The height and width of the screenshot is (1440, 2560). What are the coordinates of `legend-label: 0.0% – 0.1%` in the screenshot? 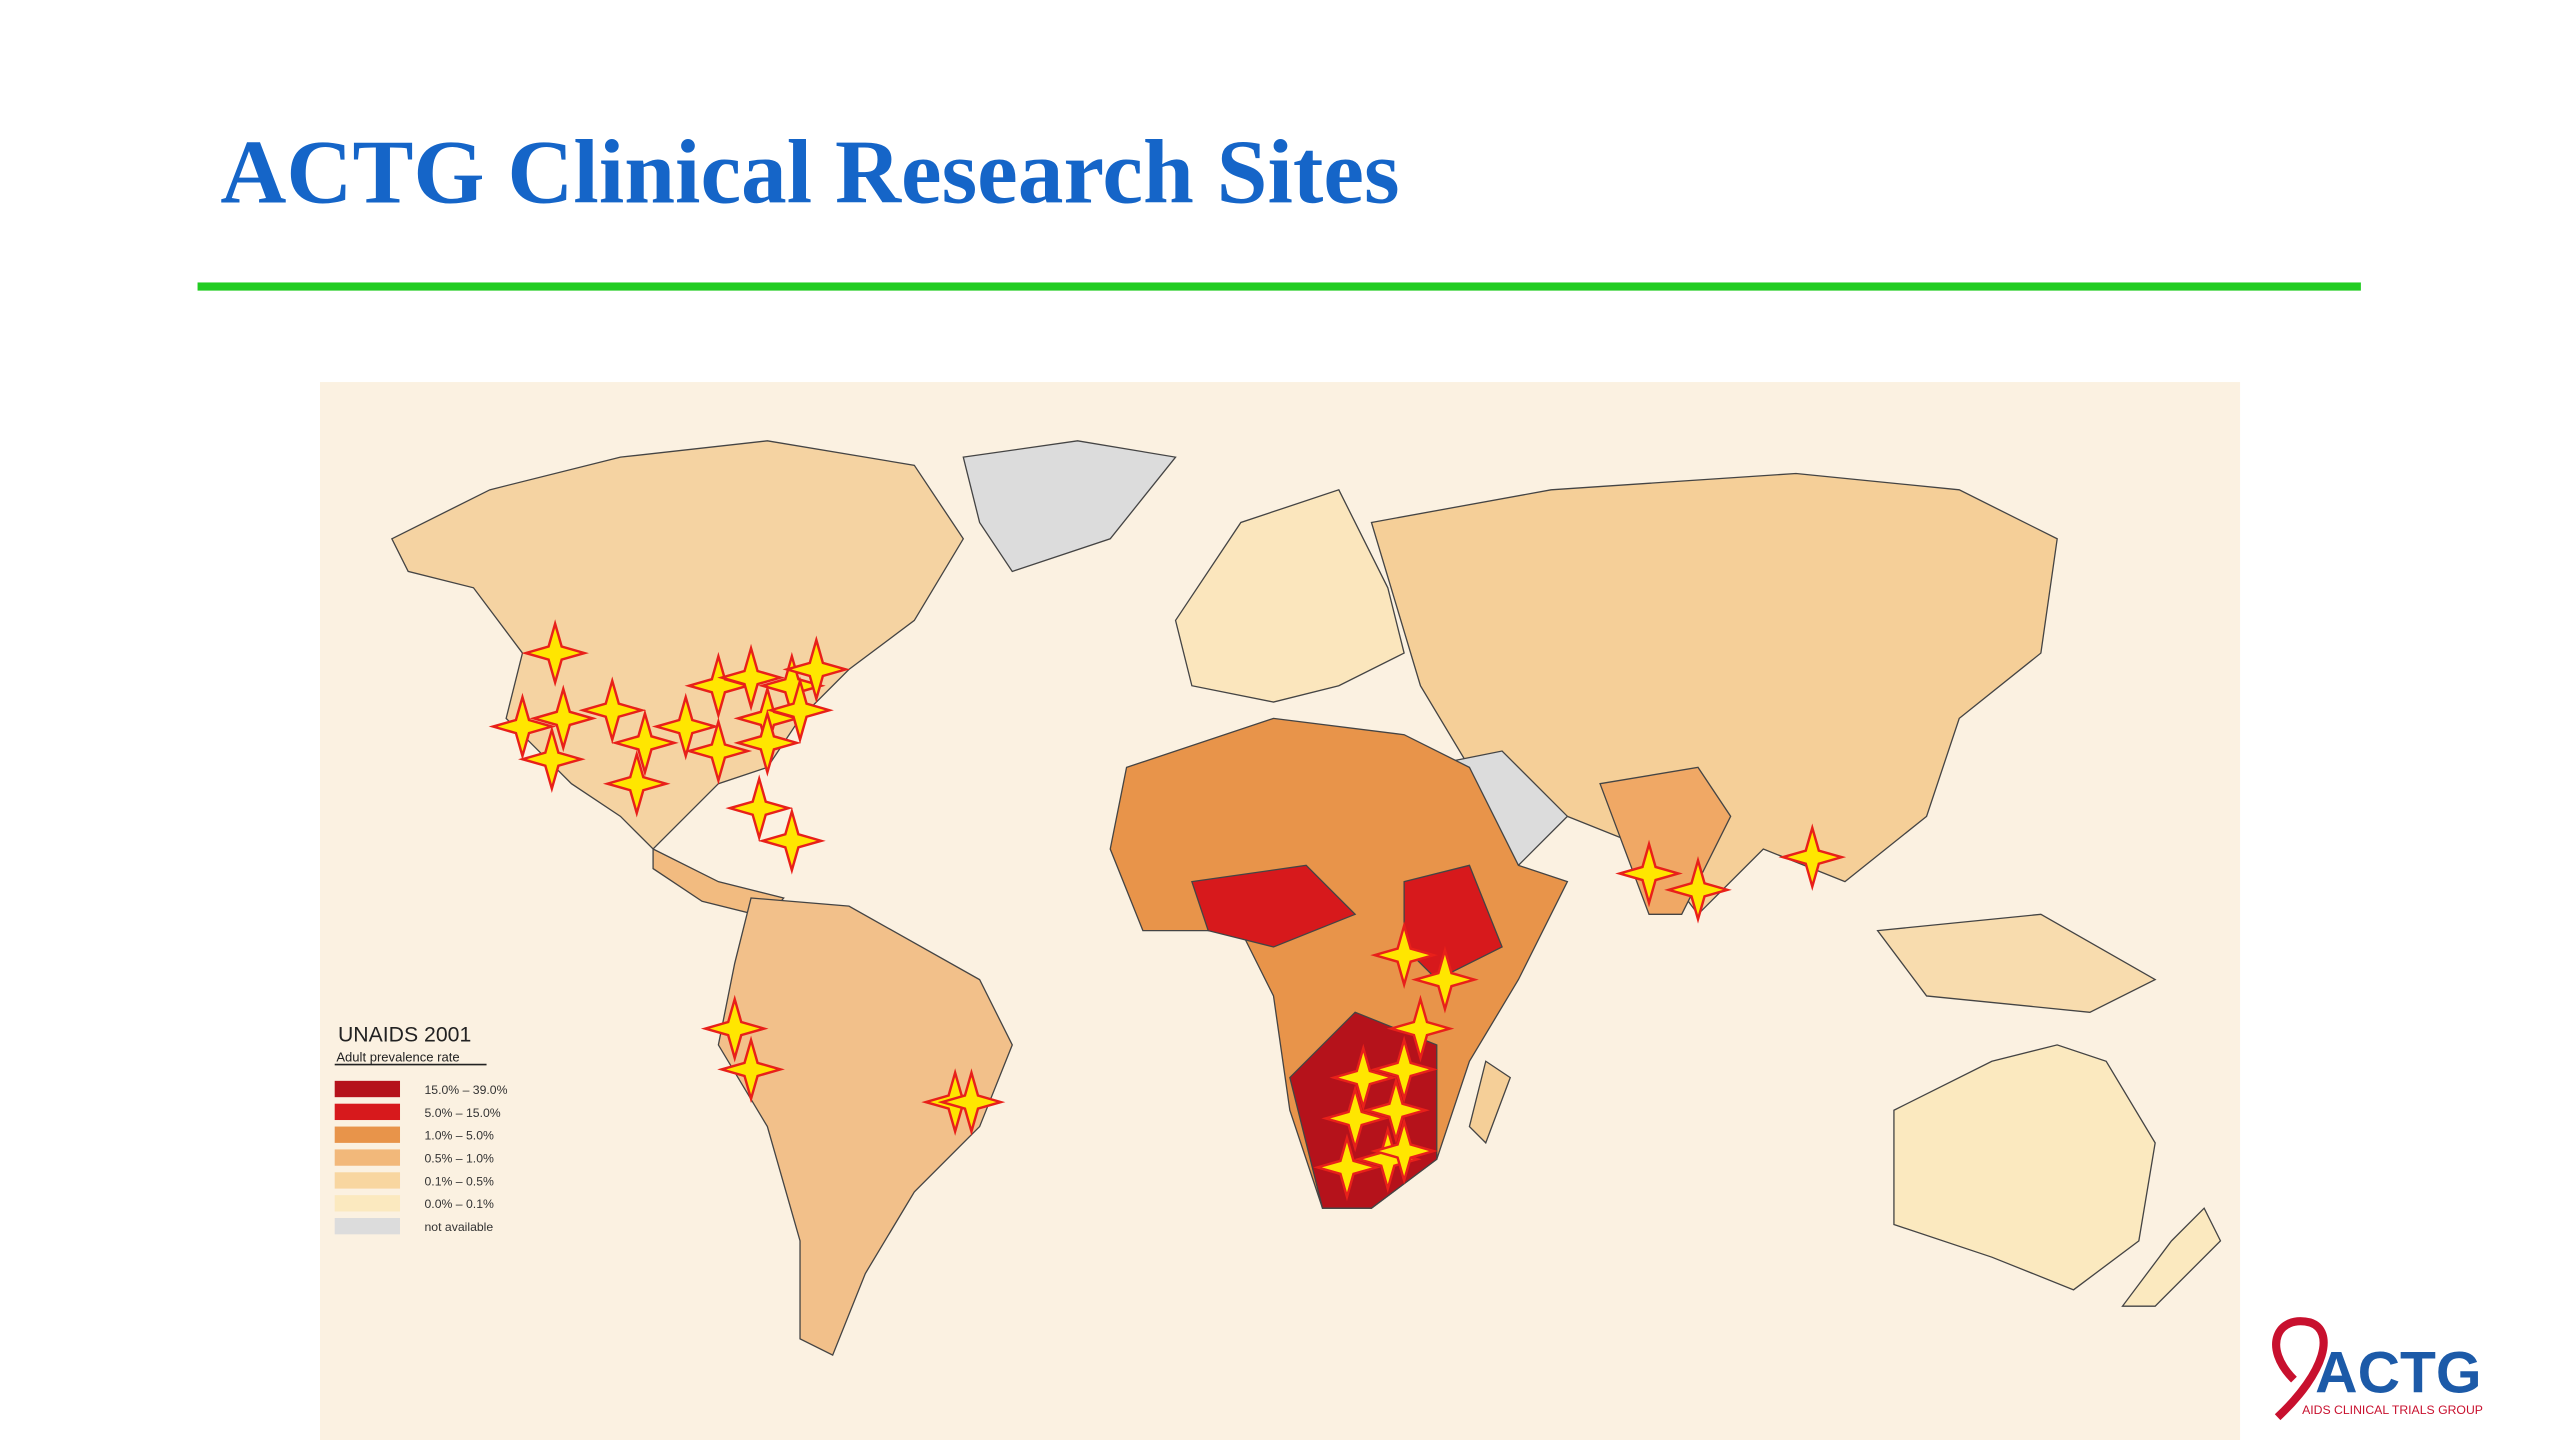 It's located at (459, 1204).